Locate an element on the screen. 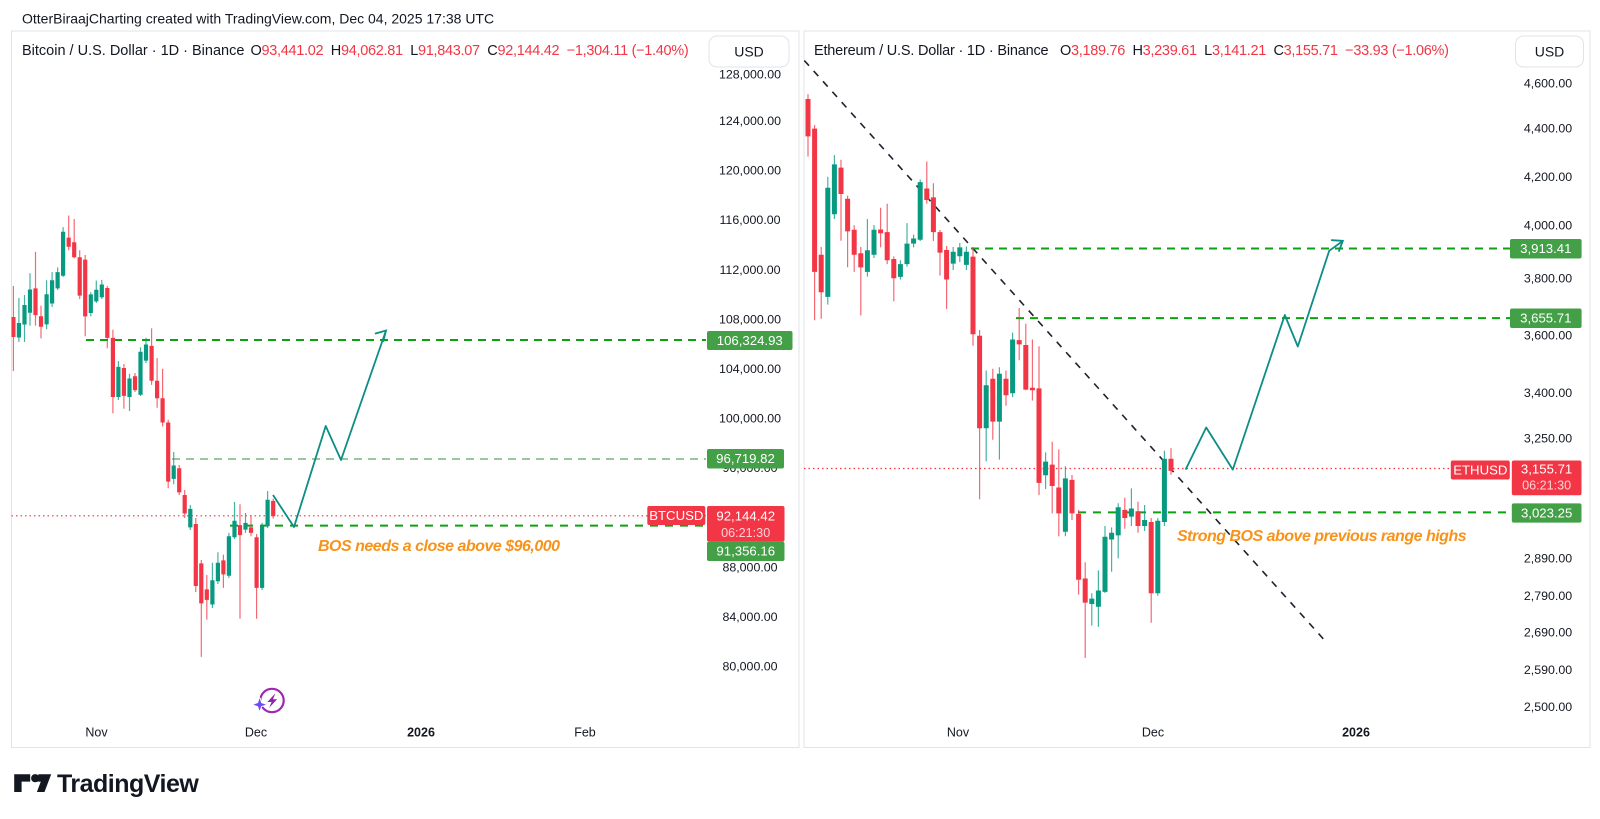 The image size is (1600, 819). svg-text: 4,600.00 is located at coordinates (1548, 83).